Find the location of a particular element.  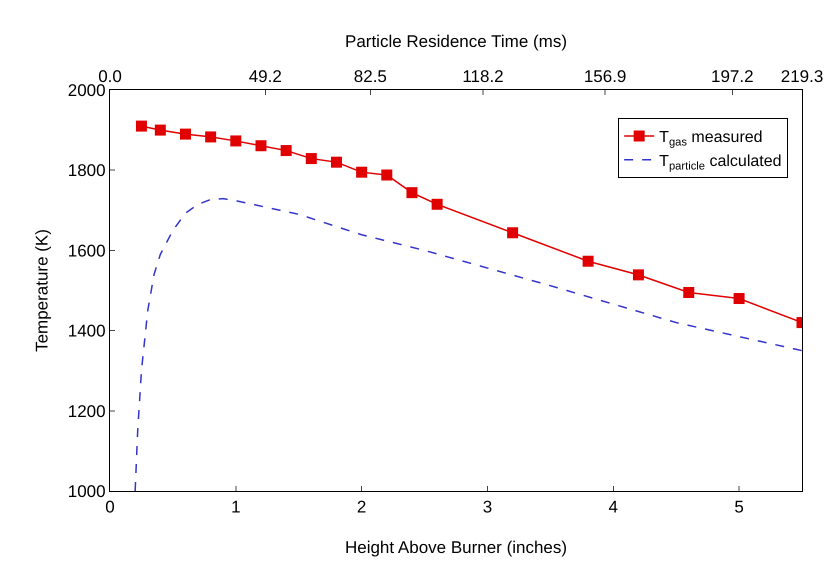

y-tick-label: 1200 is located at coordinates (87, 411).